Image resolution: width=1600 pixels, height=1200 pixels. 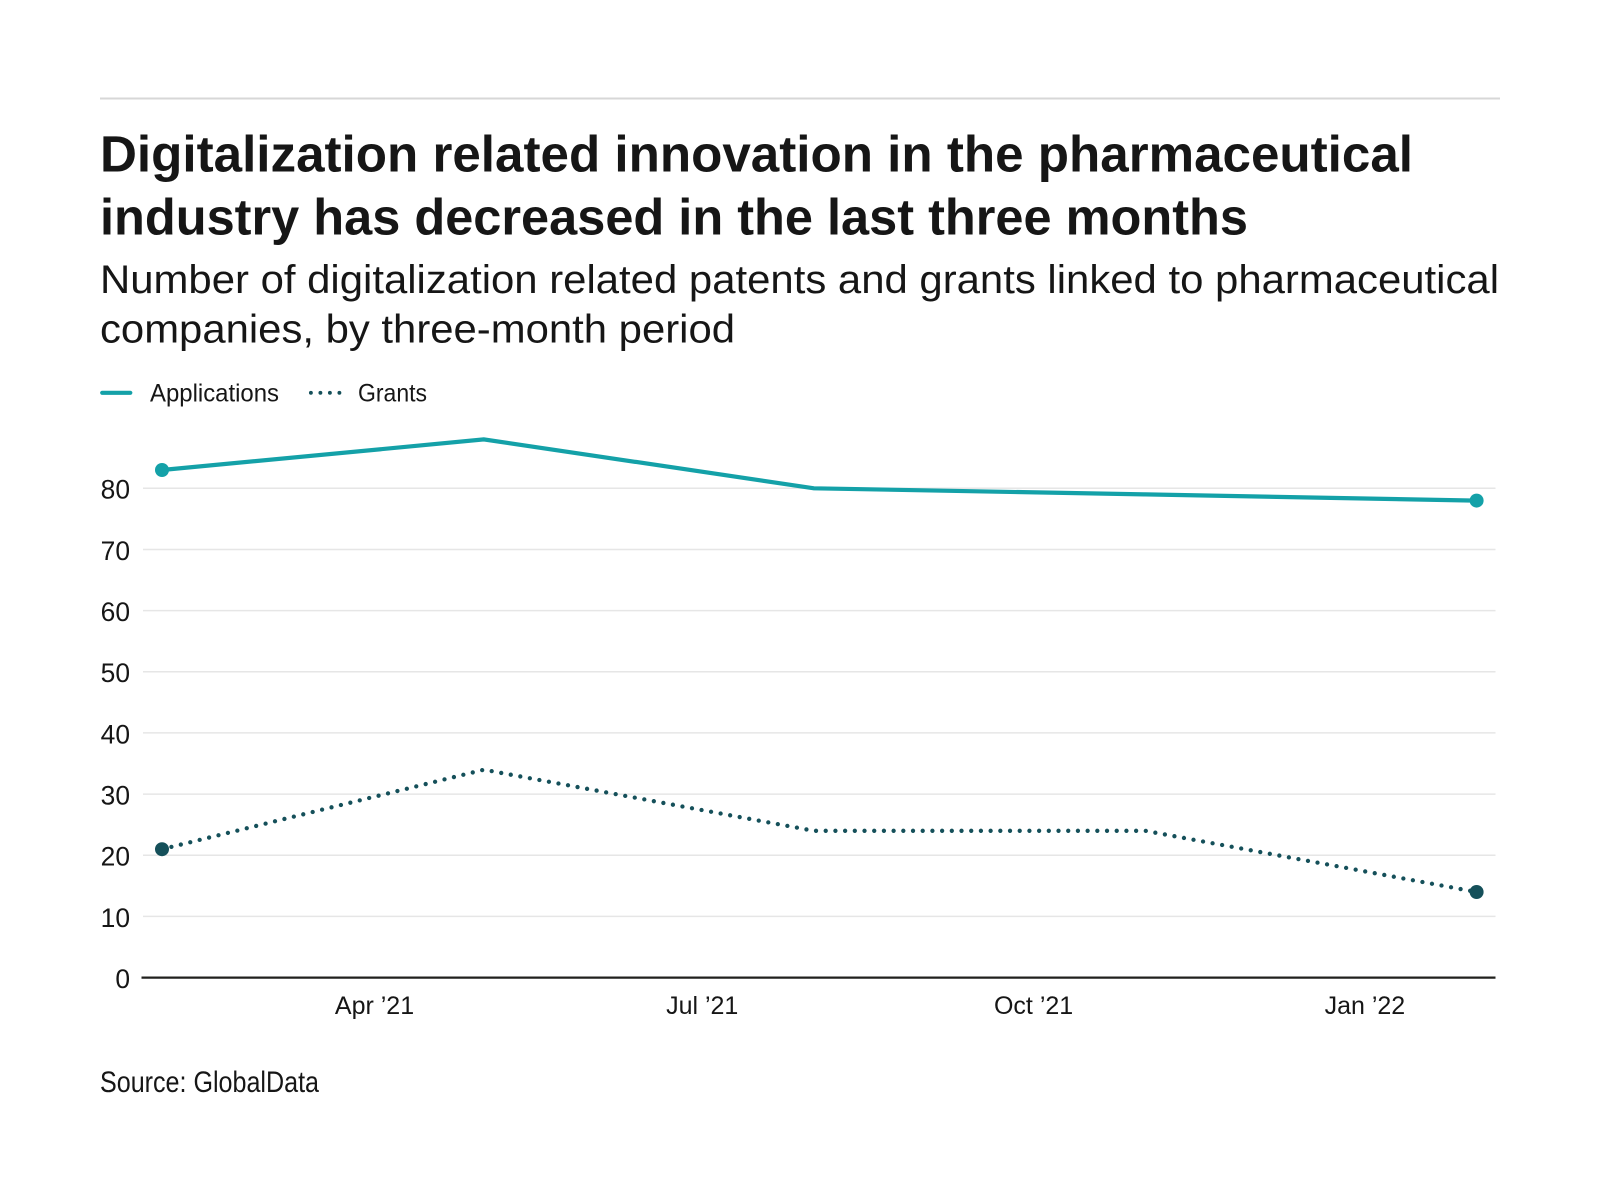 What do you see at coordinates (115, 918) in the screenshot?
I see `svg-text: 10` at bounding box center [115, 918].